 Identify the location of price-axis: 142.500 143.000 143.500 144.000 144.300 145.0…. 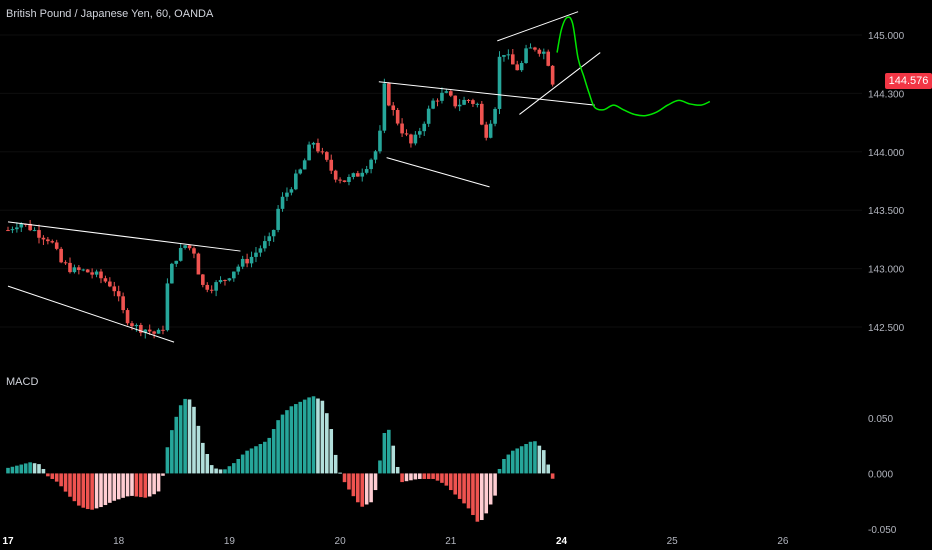
(886, 182).